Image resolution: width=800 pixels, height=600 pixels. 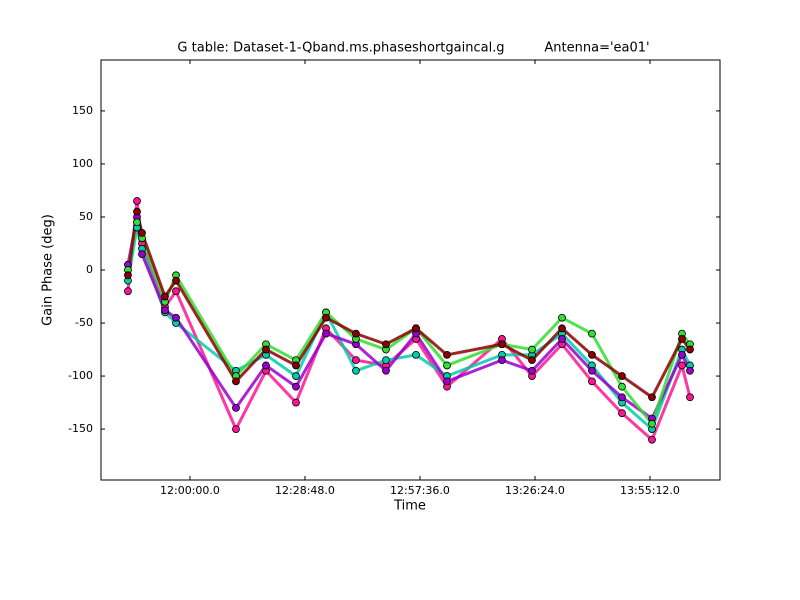 I want to click on y-tick-label: 100, so click(x=82, y=163).